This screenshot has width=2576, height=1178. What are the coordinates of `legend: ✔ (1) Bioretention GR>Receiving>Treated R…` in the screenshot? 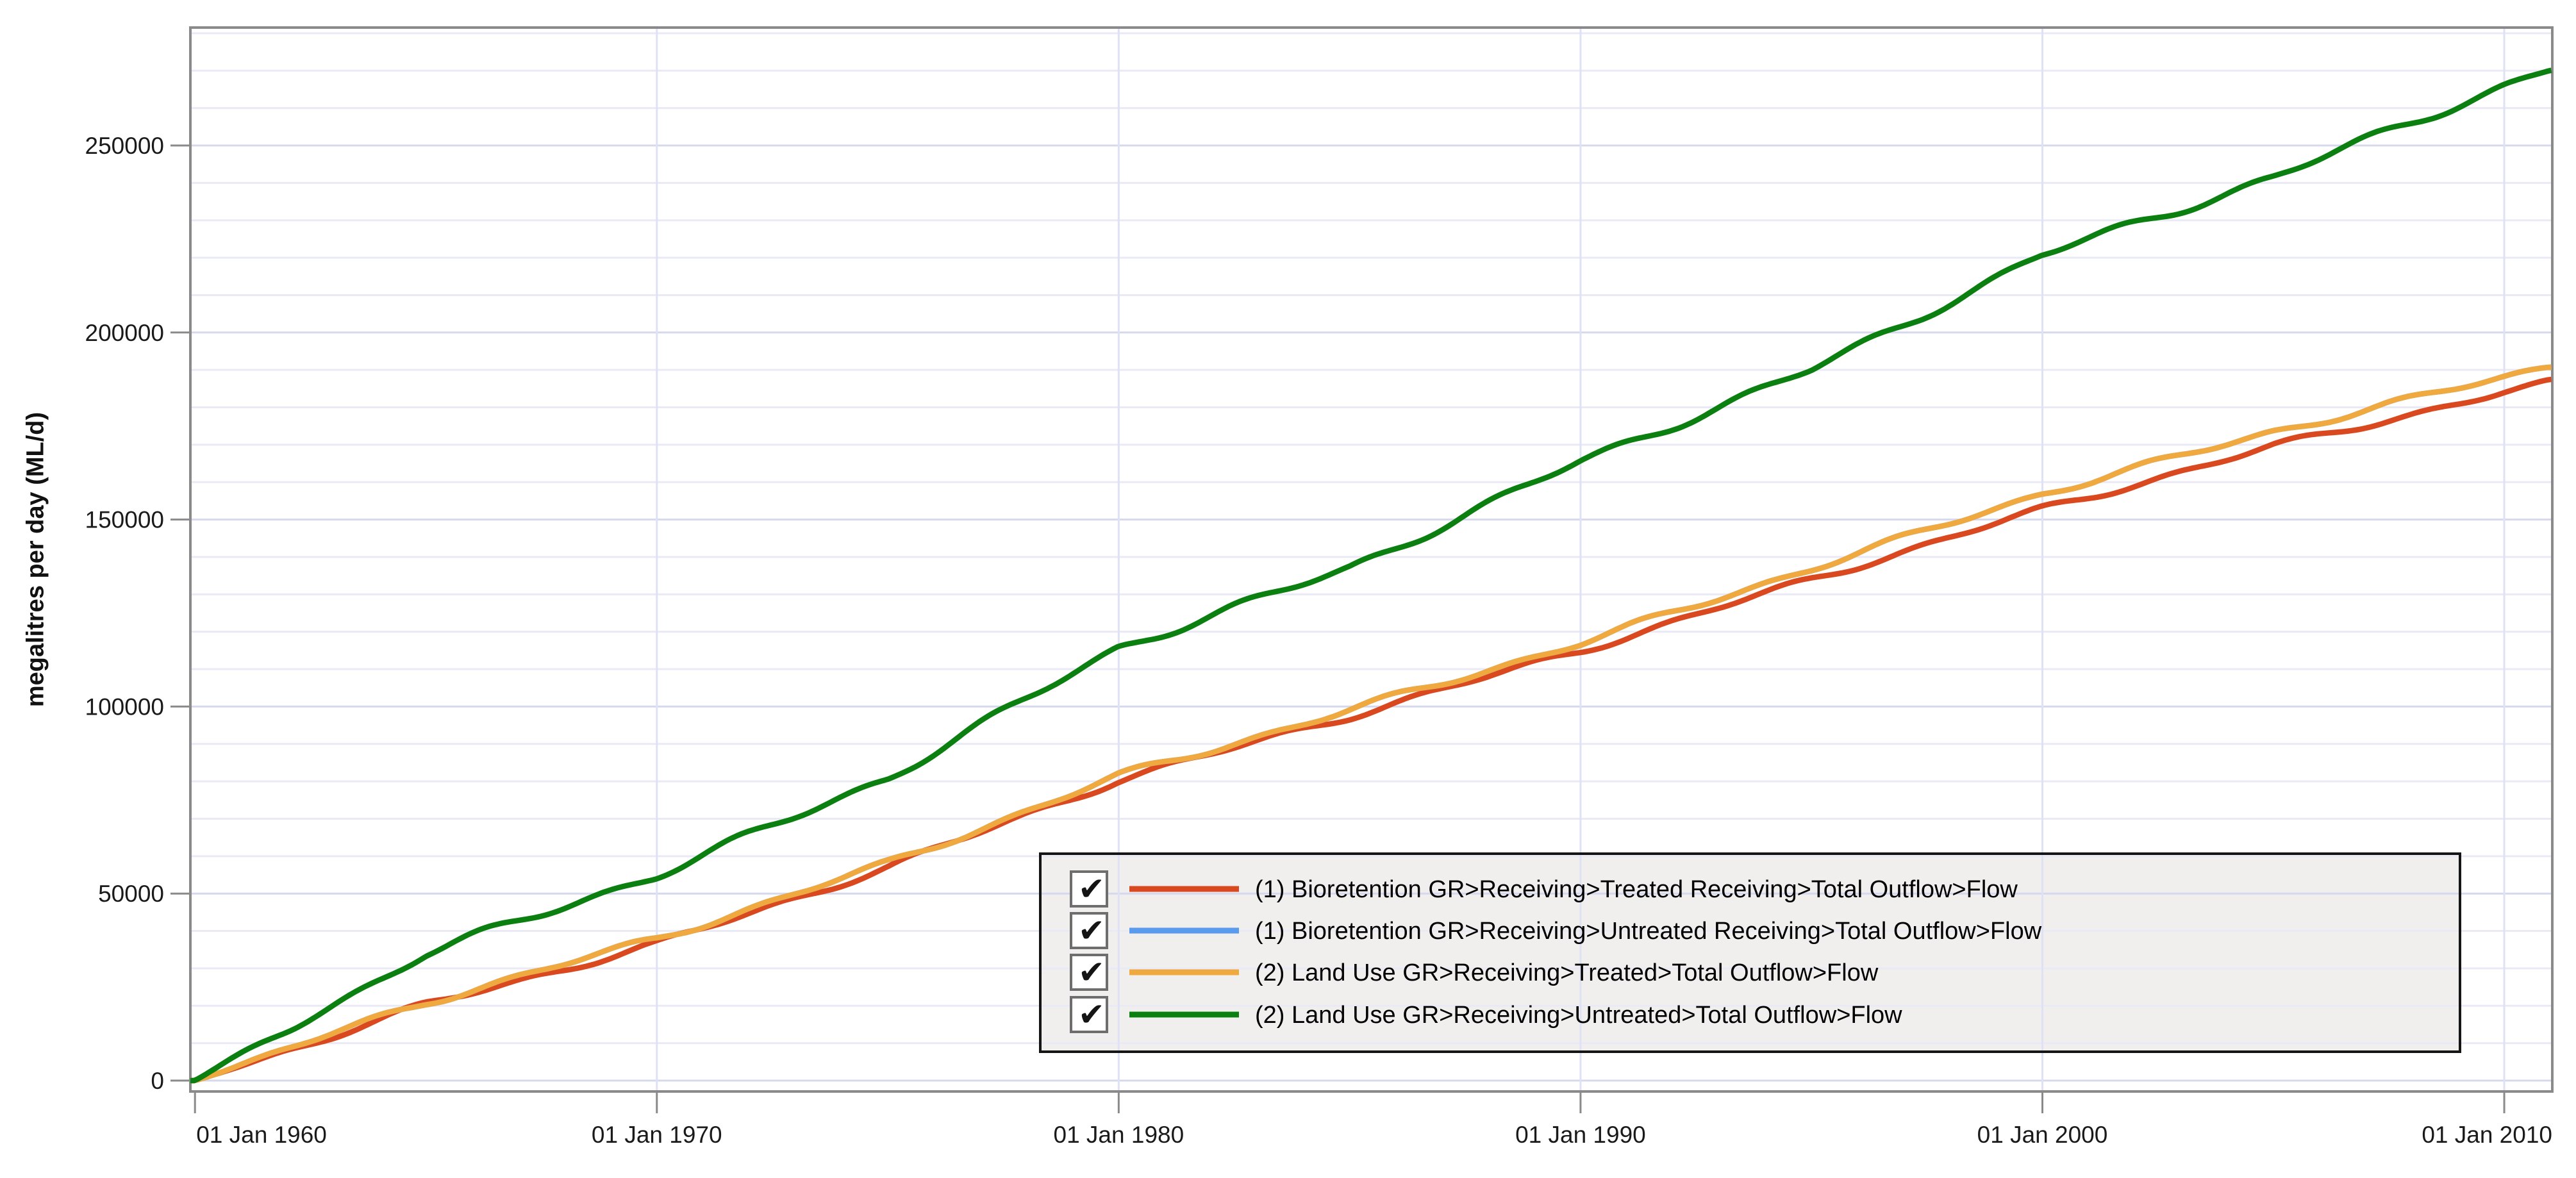 It's located at (1556, 951).